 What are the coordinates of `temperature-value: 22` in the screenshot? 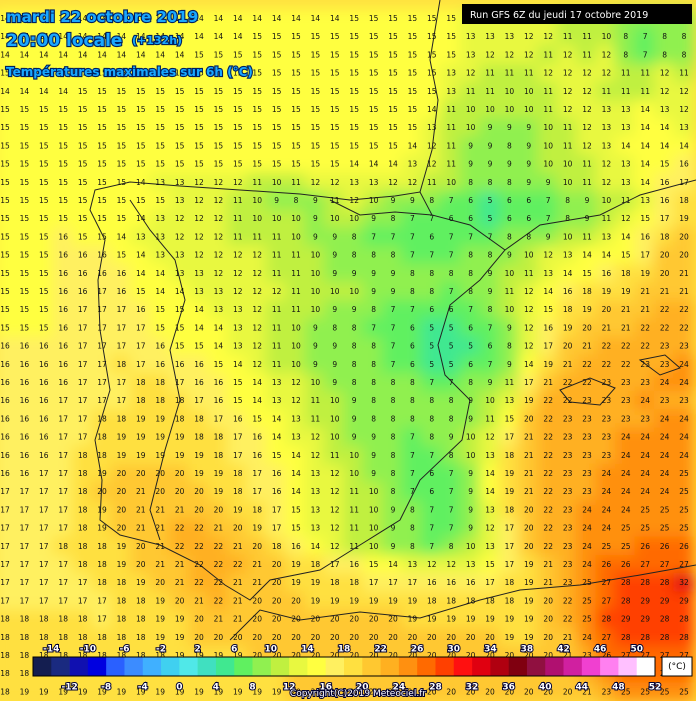 It's located at (548, 473).